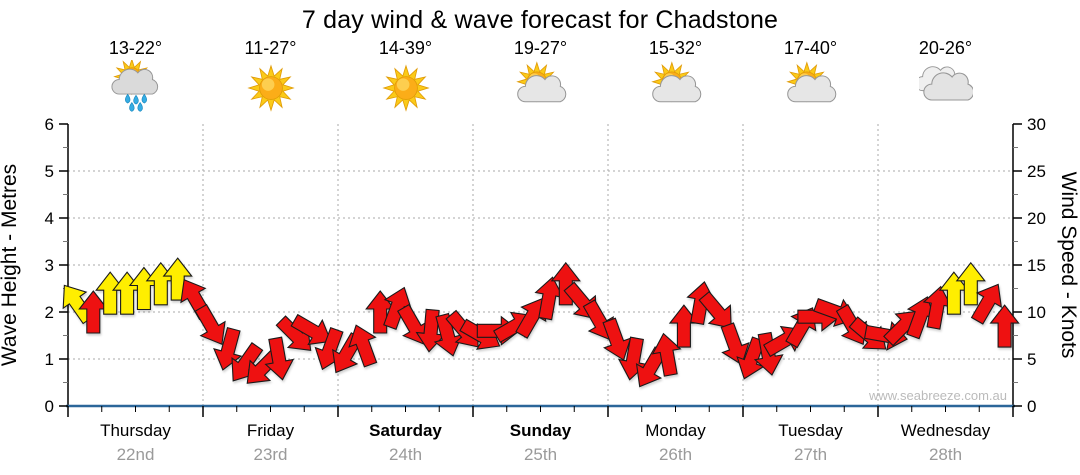 The width and height of the screenshot is (1080, 475). Describe the element at coordinates (1068, 265) in the screenshot. I see `right-axis-title: Wind Speed - Knots` at that location.